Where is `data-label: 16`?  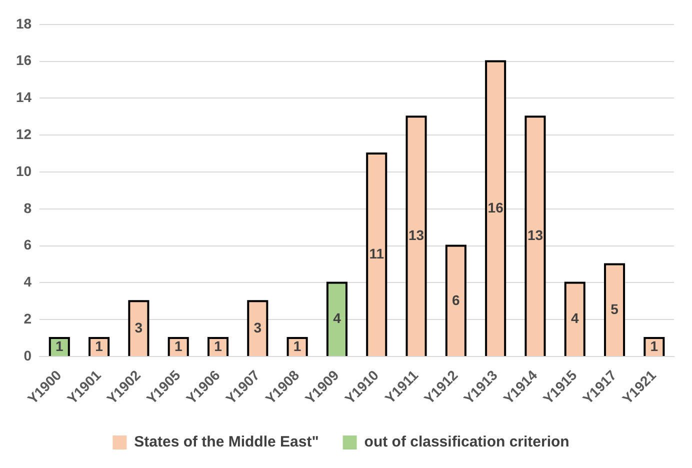 data-label: 16 is located at coordinates (496, 208).